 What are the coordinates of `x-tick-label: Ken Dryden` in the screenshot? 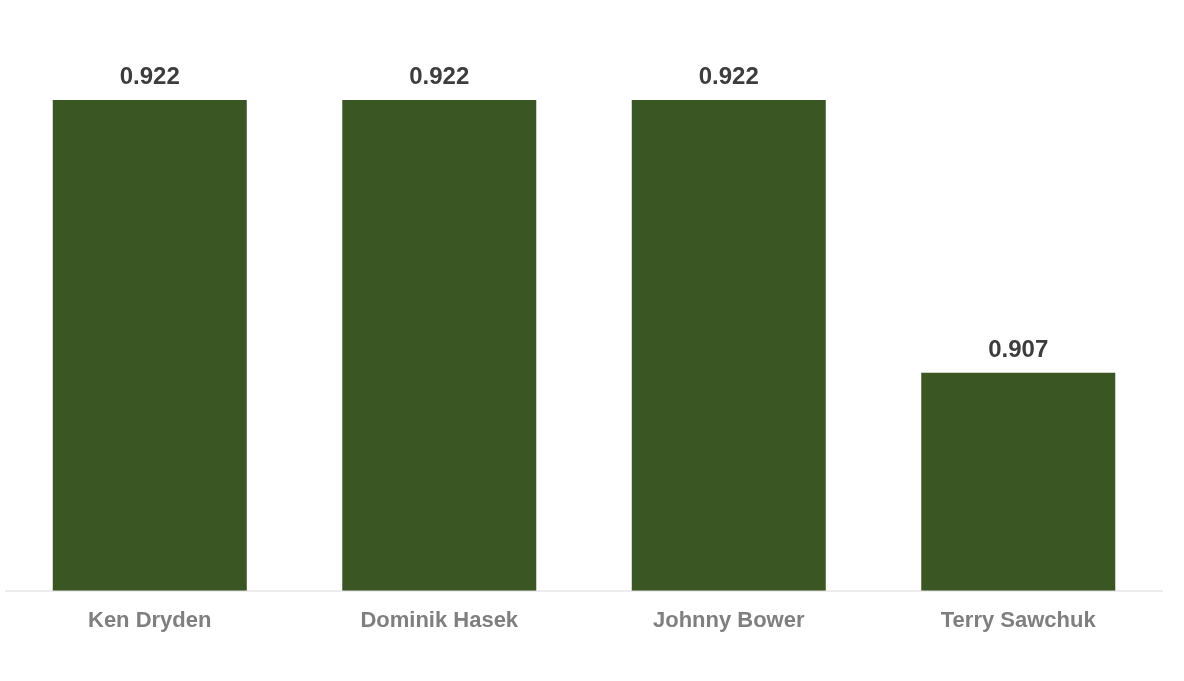 It's located at (150, 619).